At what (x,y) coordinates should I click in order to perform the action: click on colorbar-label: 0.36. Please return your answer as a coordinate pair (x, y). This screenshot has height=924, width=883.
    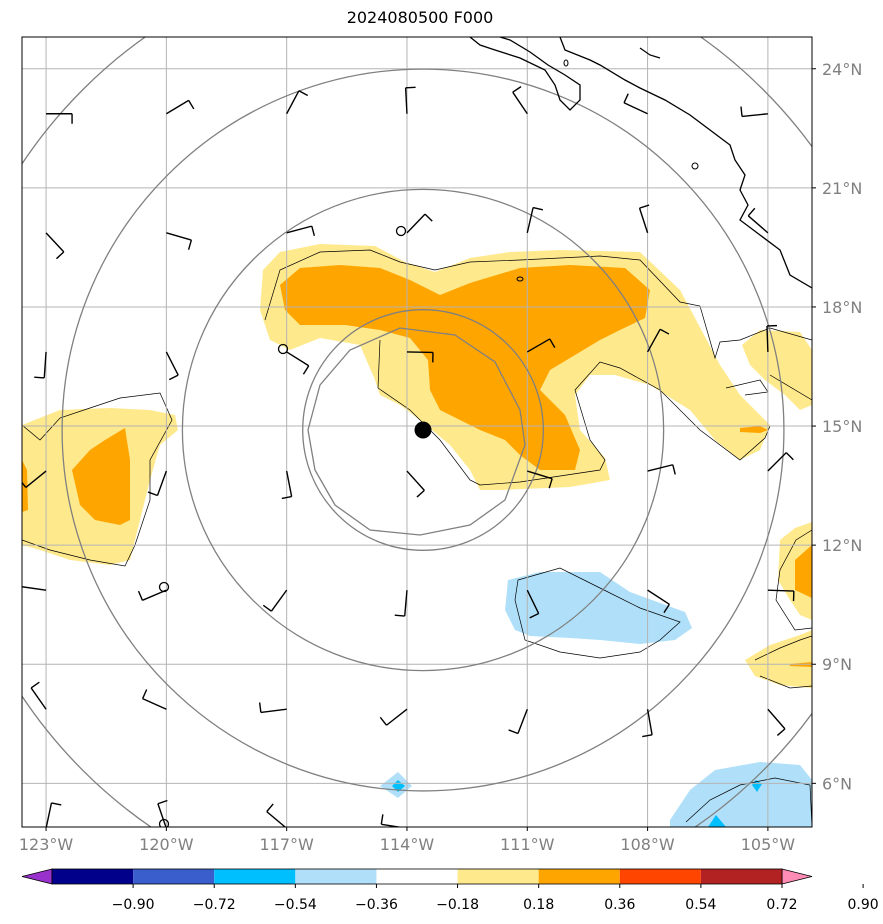
    Looking at the image, I should click on (619, 905).